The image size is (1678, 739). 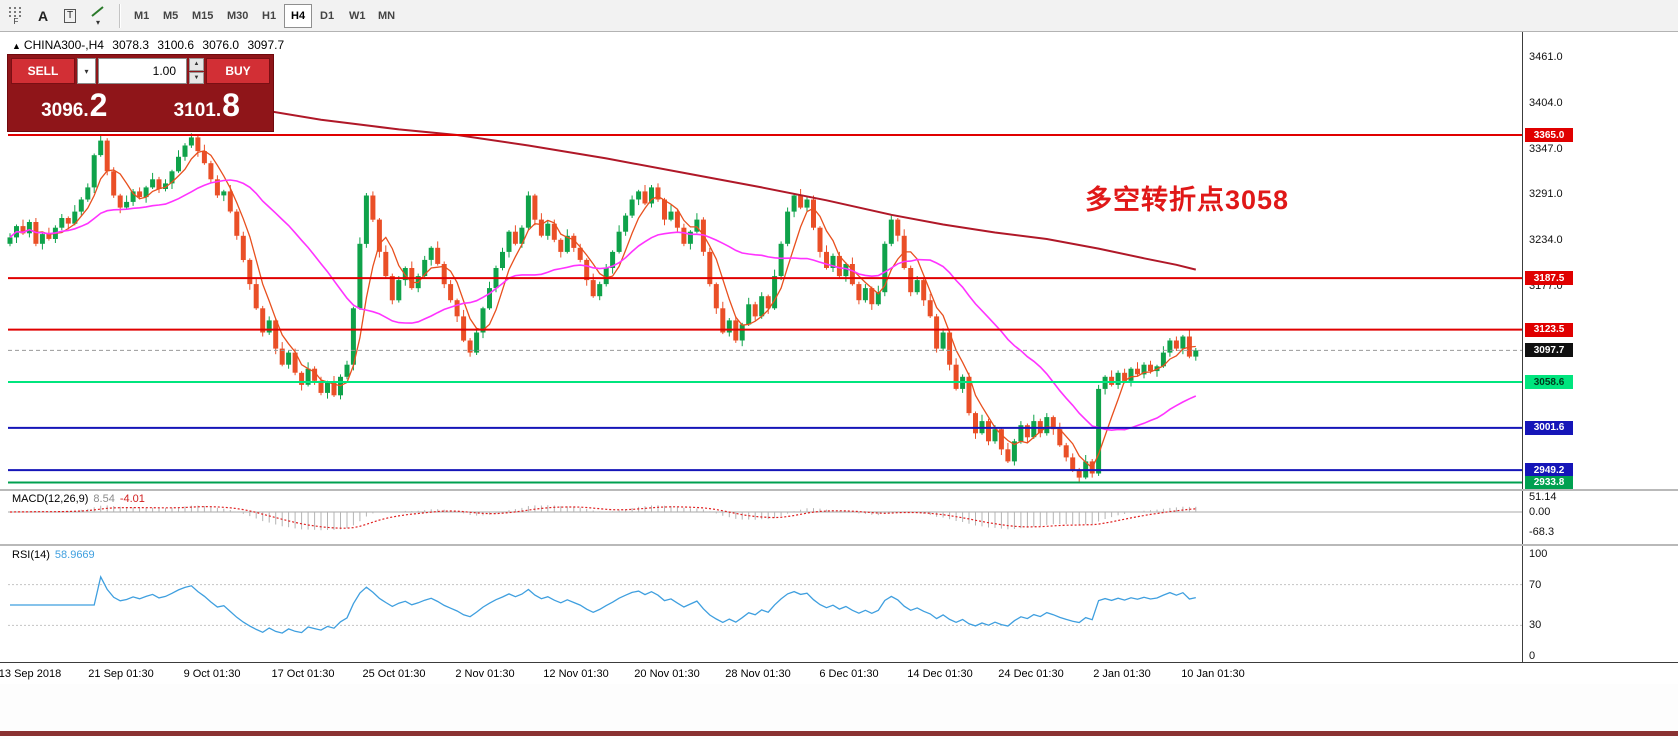 What do you see at coordinates (74, 555) in the screenshot?
I see `rsi-value: 58.9669` at bounding box center [74, 555].